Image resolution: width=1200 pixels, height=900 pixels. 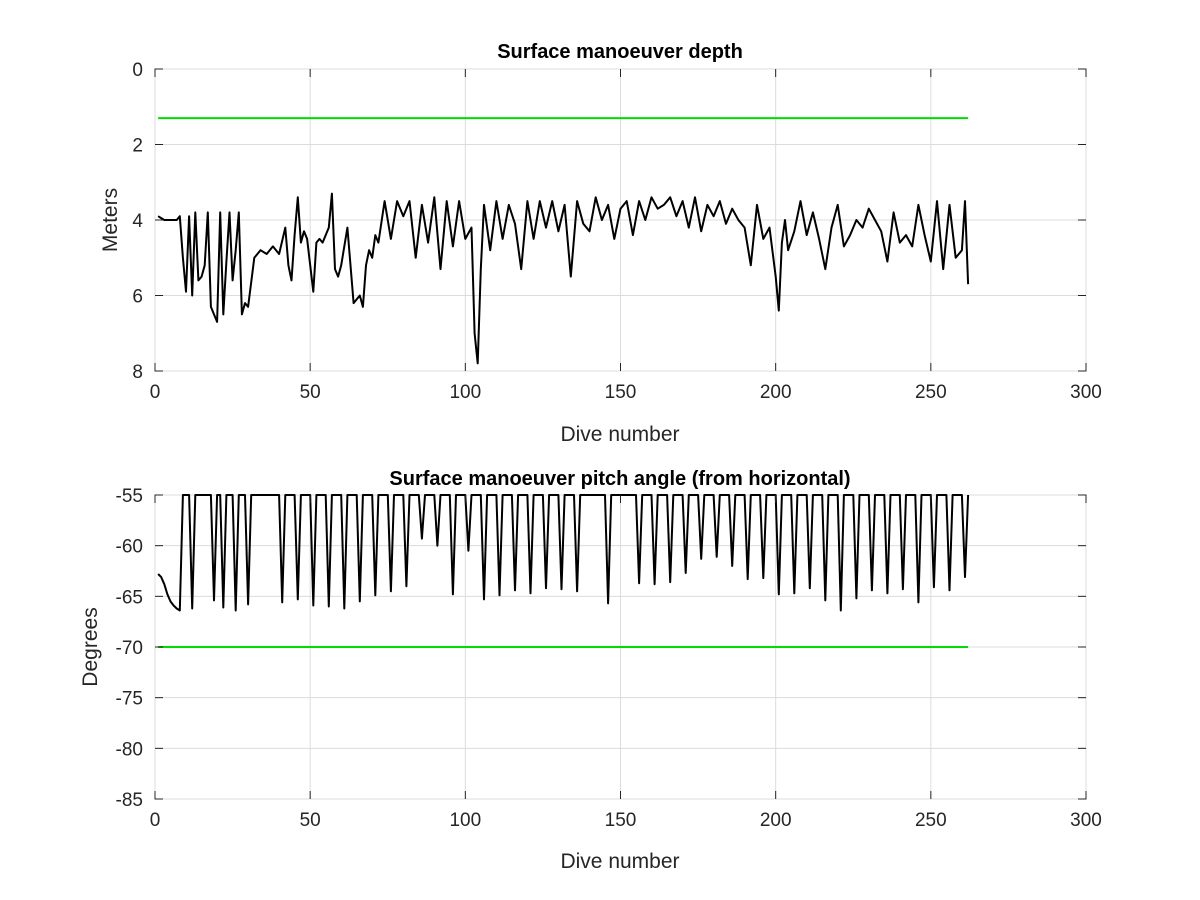 I want to click on y-axis-label: Meters, so click(x=110, y=220).